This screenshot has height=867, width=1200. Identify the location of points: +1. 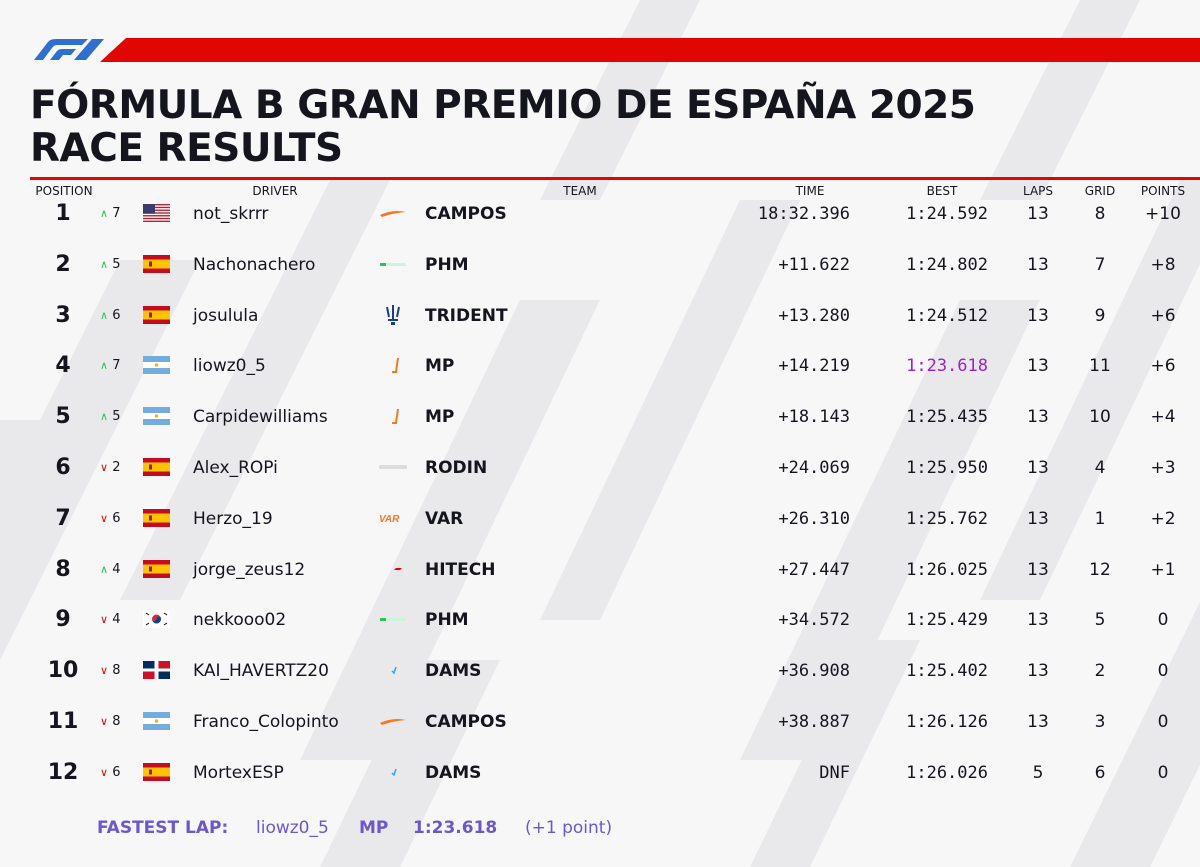
(1163, 569).